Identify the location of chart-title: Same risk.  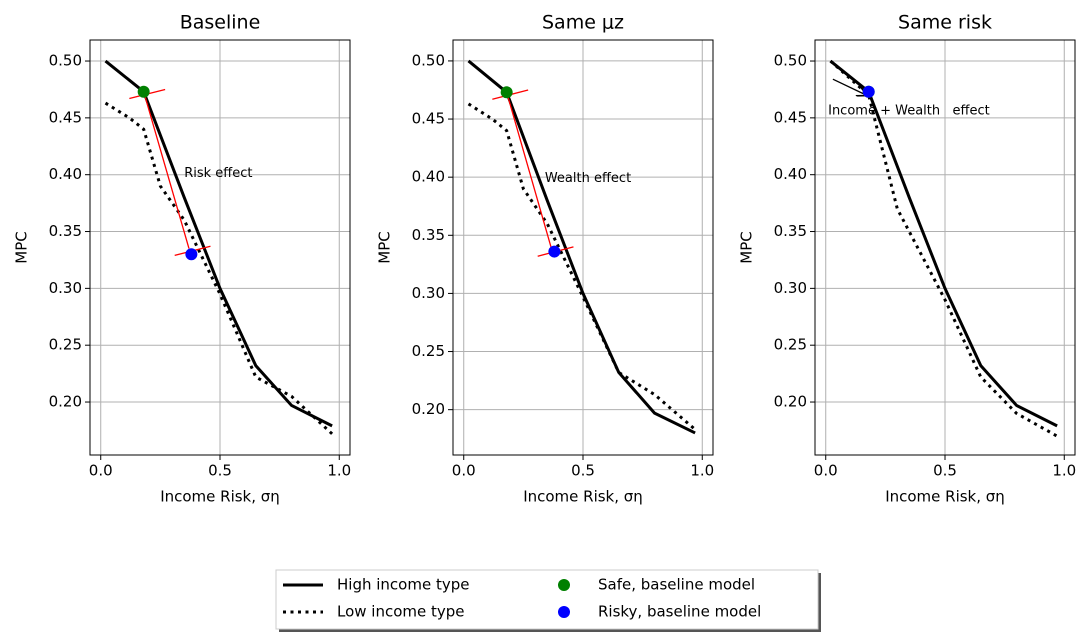
(945, 23).